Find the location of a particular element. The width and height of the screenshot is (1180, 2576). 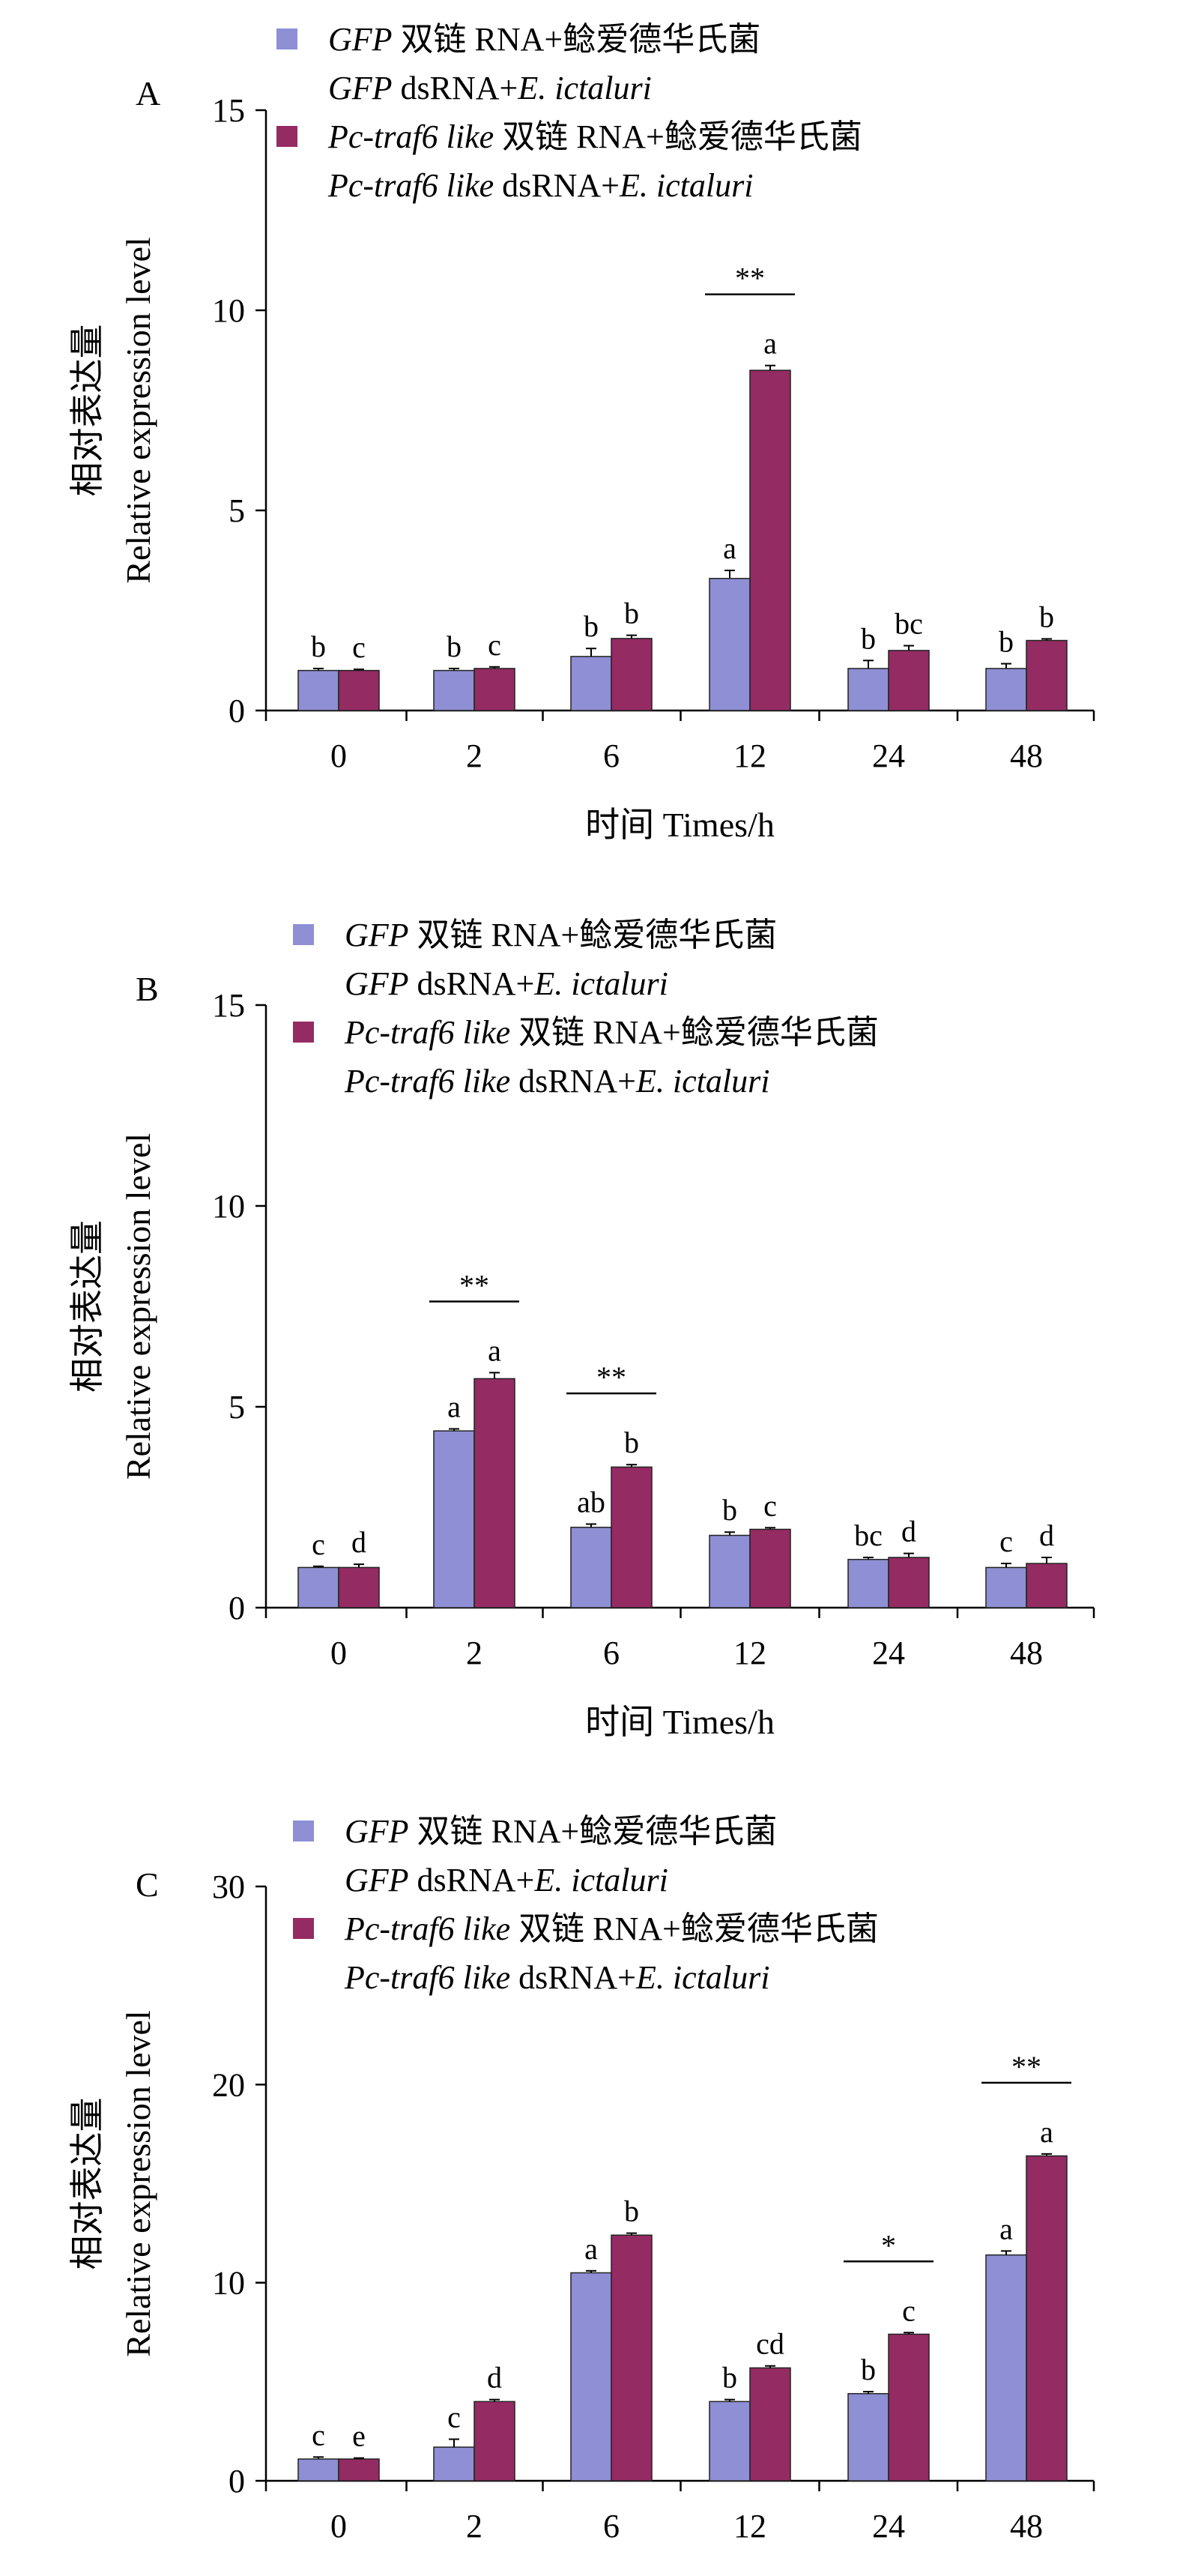

y-tick-label: 20 is located at coordinates (228, 2084).